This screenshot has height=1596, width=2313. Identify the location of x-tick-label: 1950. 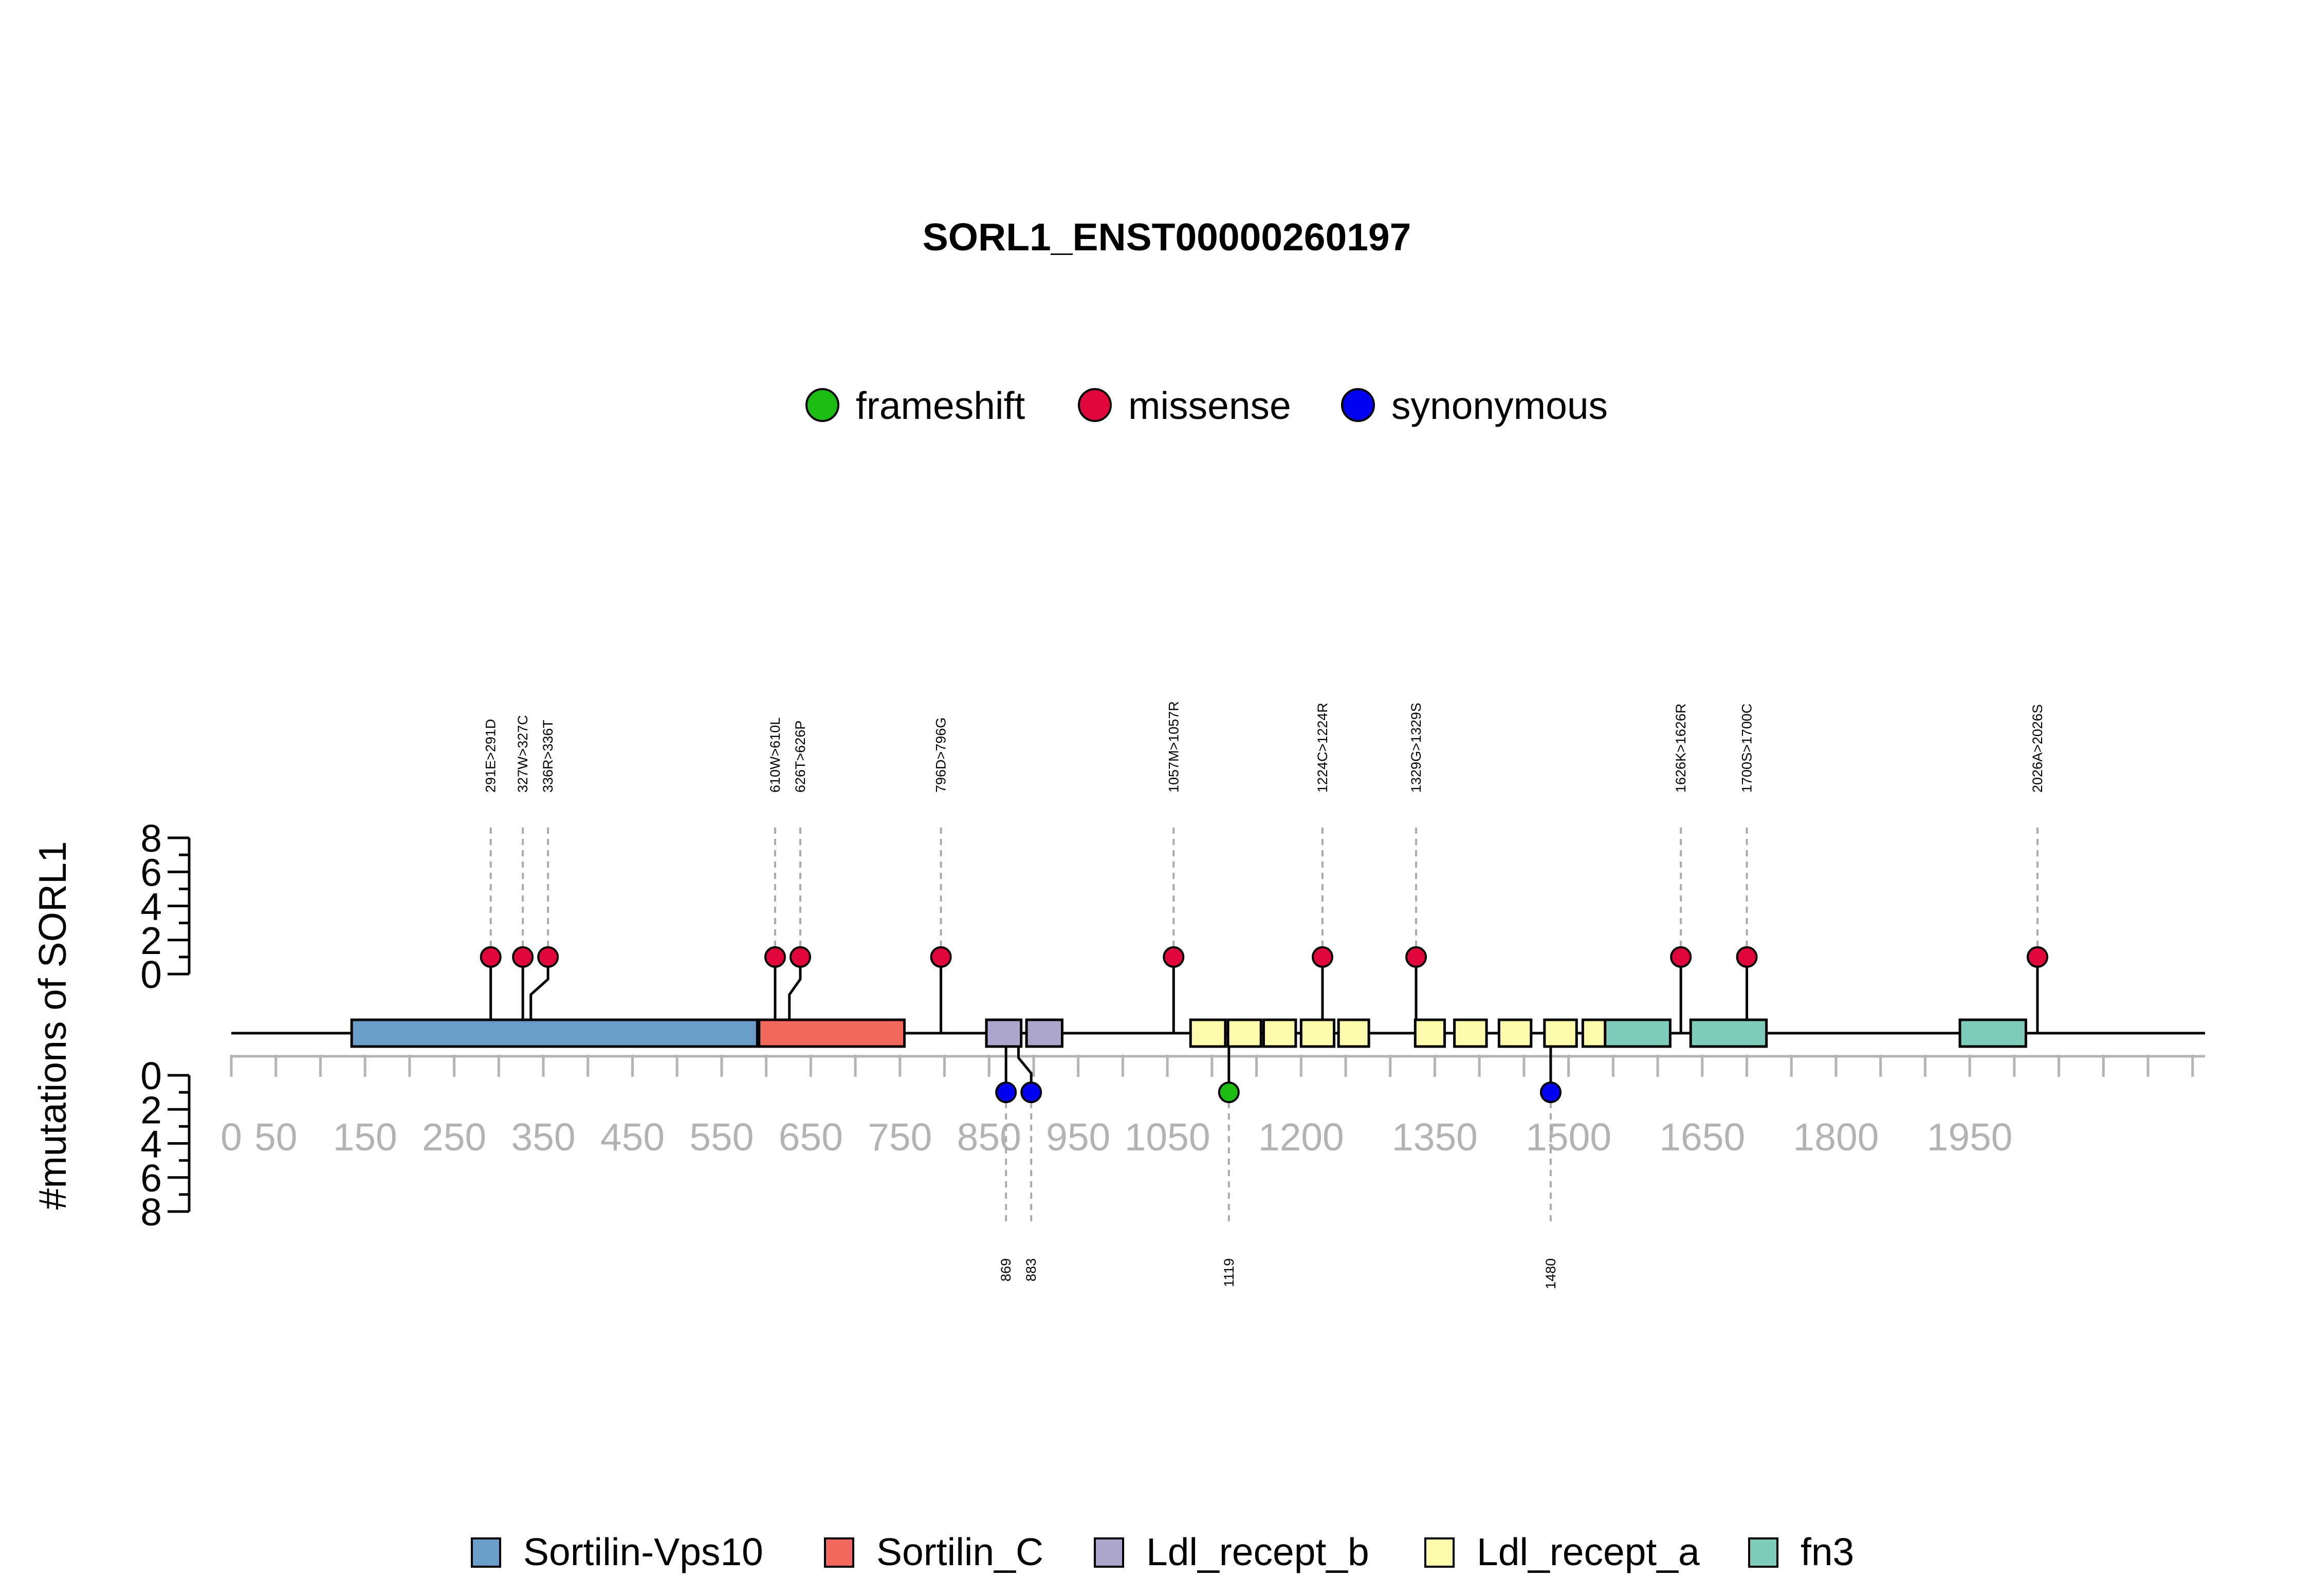
(1970, 1137).